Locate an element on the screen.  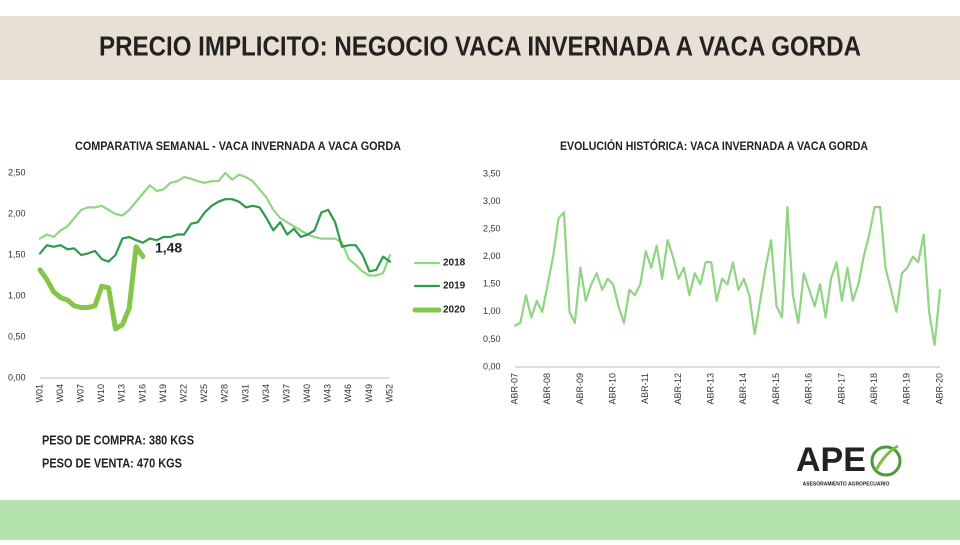
x-tick-label: W34 is located at coordinates (266, 393).